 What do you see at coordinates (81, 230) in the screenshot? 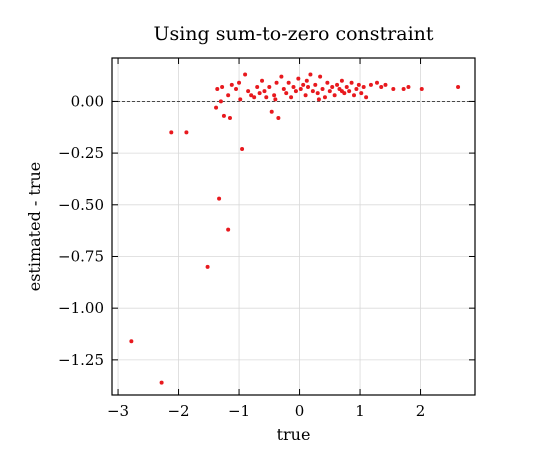
I see `y-tick-labels: 0.00 −0.25 −0.50 −0.75 −1.00 −1.25` at bounding box center [81, 230].